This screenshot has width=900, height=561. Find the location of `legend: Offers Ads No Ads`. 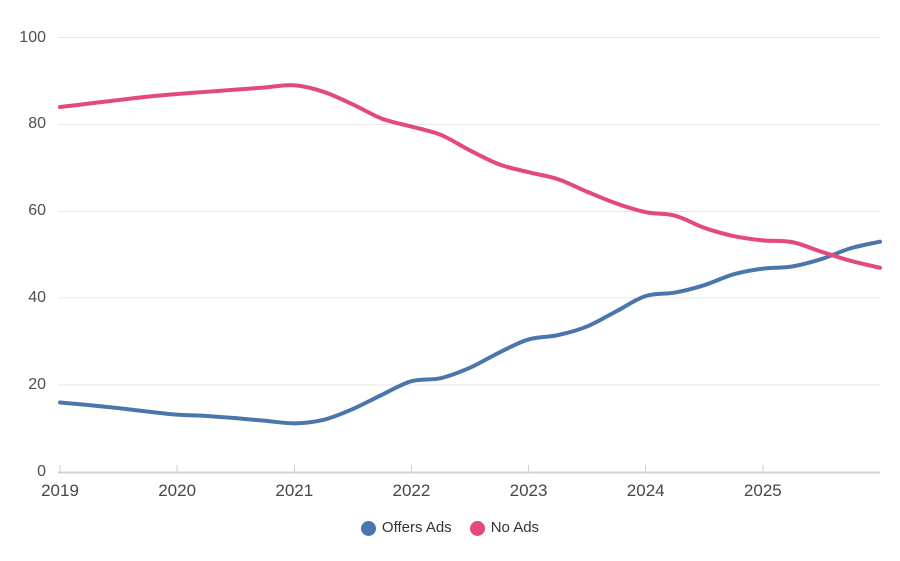

legend: Offers Ads No Ads is located at coordinates (450, 528).